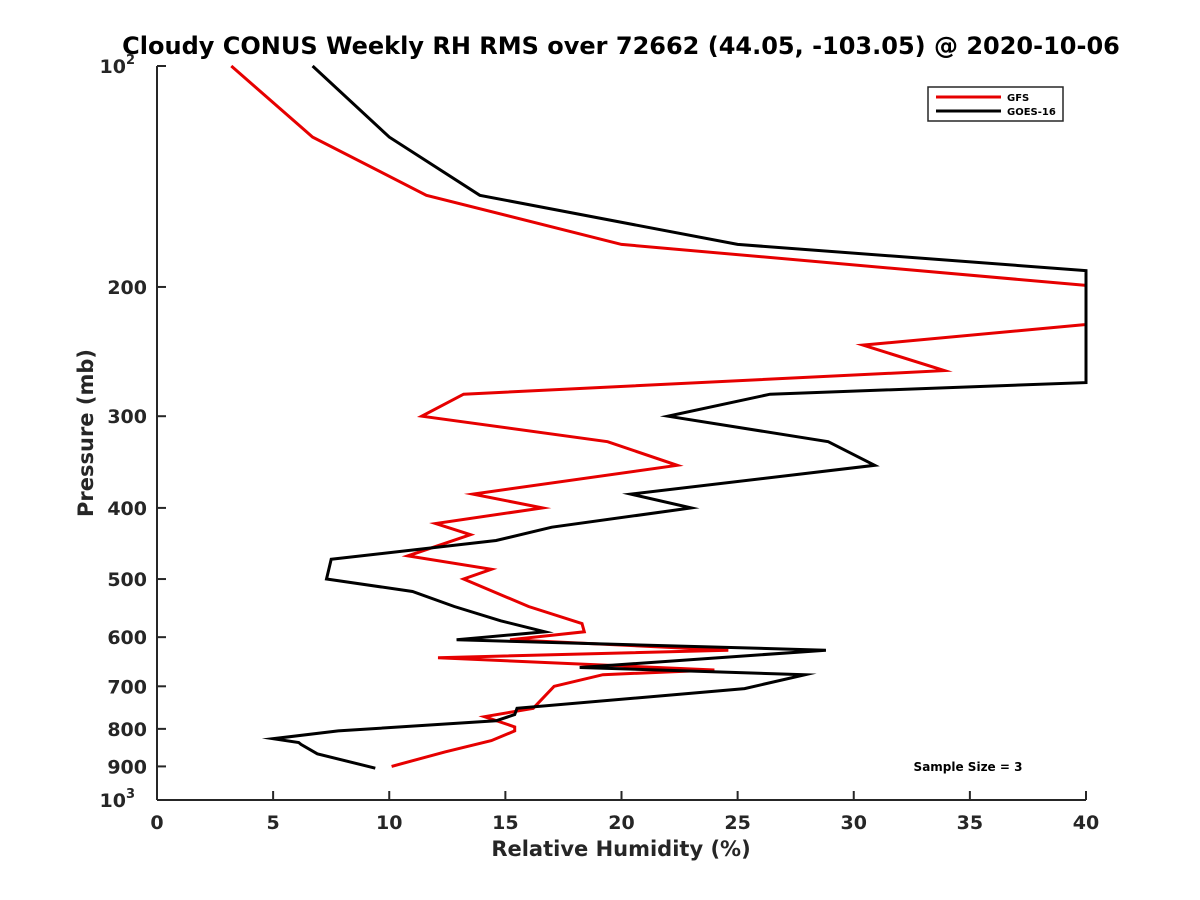  What do you see at coordinates (737, 823) in the screenshot?
I see `x-tick-label: 25` at bounding box center [737, 823].